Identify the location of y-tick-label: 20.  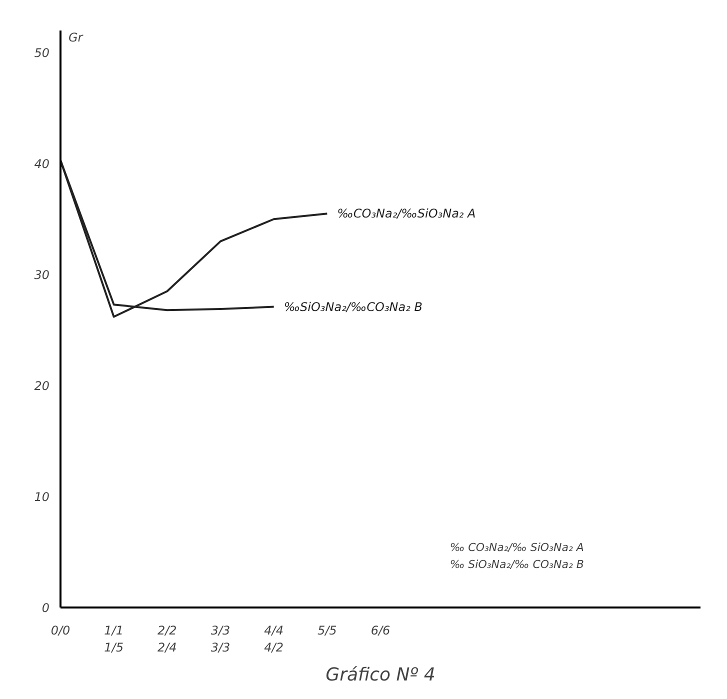
(42, 386).